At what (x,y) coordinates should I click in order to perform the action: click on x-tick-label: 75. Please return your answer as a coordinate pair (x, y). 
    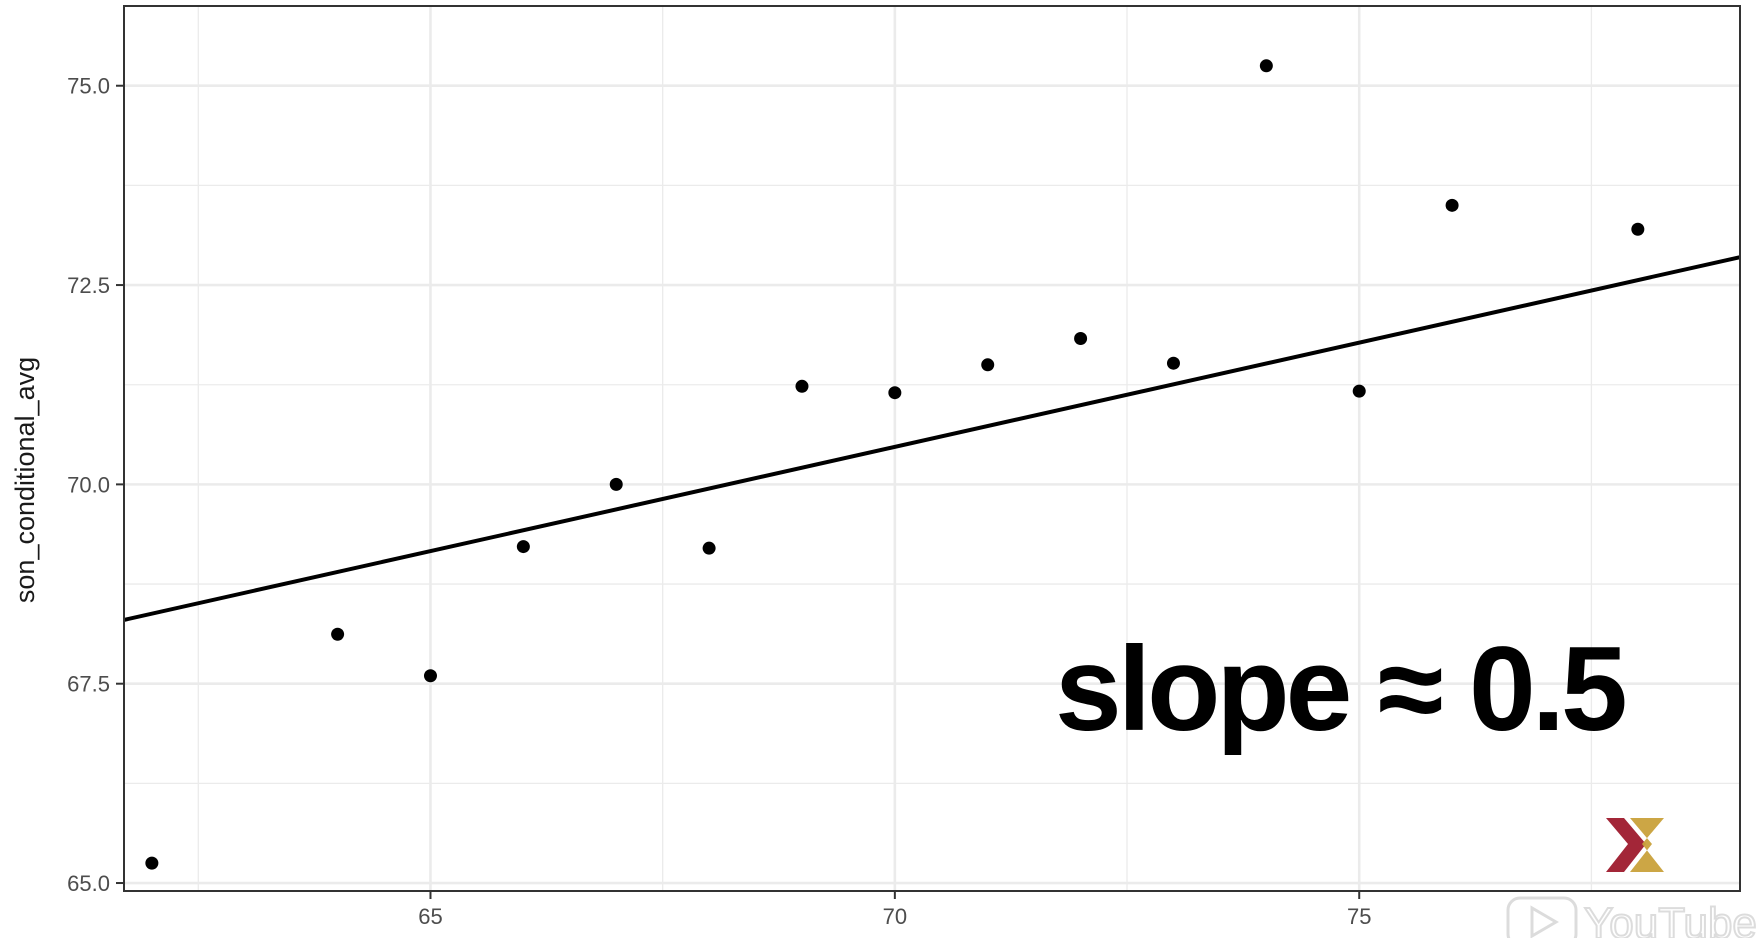
    Looking at the image, I should click on (1359, 916).